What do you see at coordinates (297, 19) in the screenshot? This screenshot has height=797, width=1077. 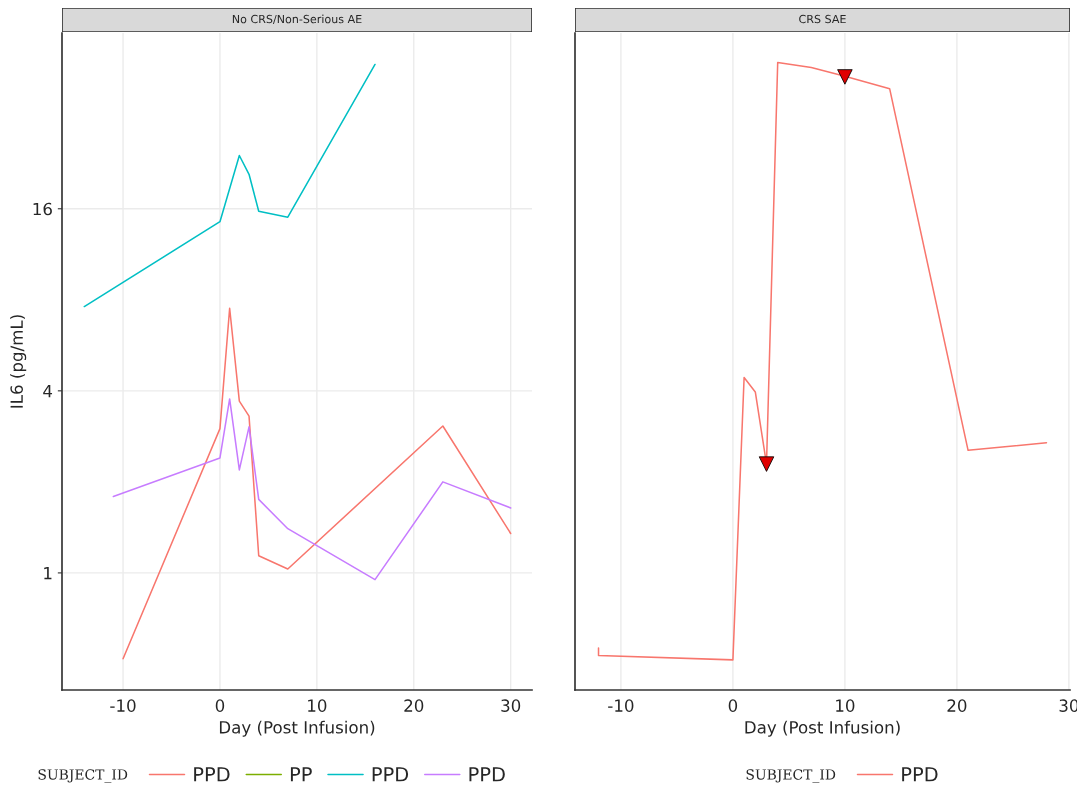 I see `chart-title: No CRS/Non-Serious AE` at bounding box center [297, 19].